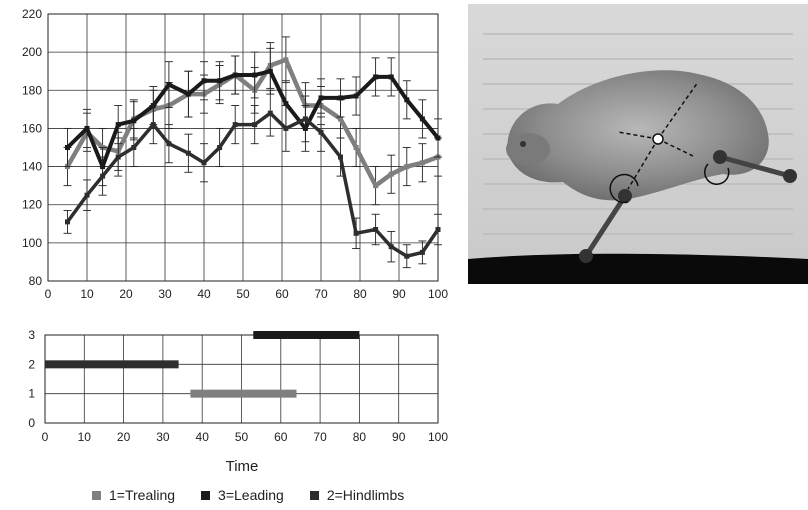 This screenshot has width=808, height=510. I want to click on series-line-hindlimbs, so click(253, 184).